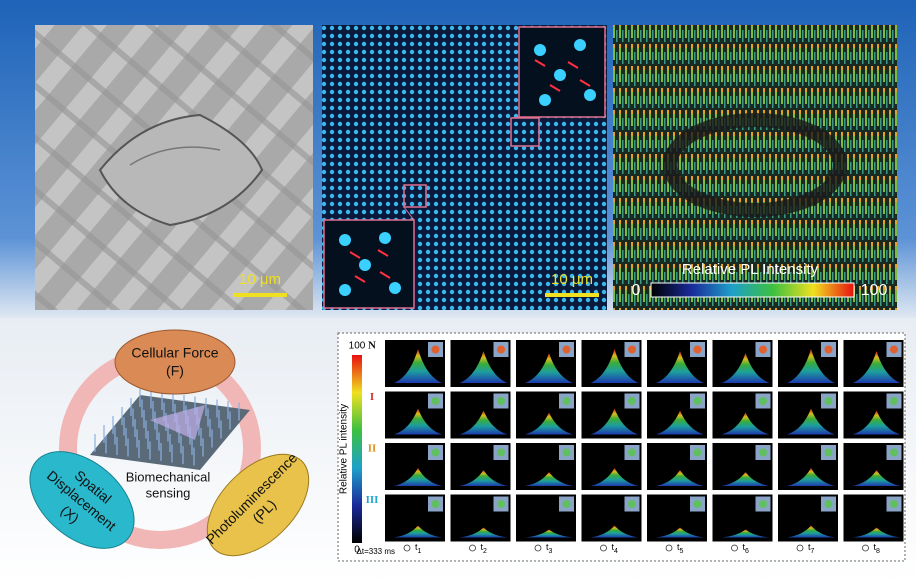  Describe the element at coordinates (485, 551) in the screenshot. I see `time-sub: 2` at that location.